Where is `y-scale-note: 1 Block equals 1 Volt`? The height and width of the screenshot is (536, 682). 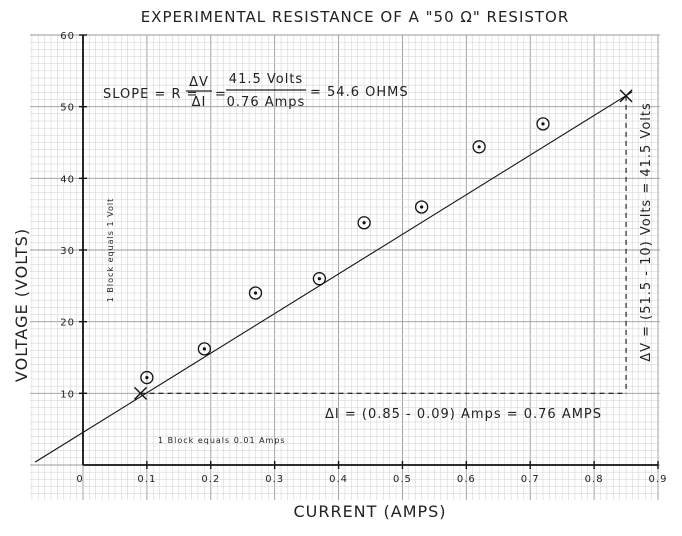 y-scale-note: 1 Block equals 1 Volt is located at coordinates (110, 250).